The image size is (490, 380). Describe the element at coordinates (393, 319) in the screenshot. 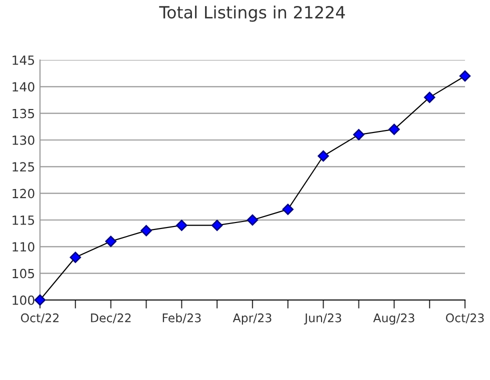

I see `x-tick-label: Aug/23` at that location.